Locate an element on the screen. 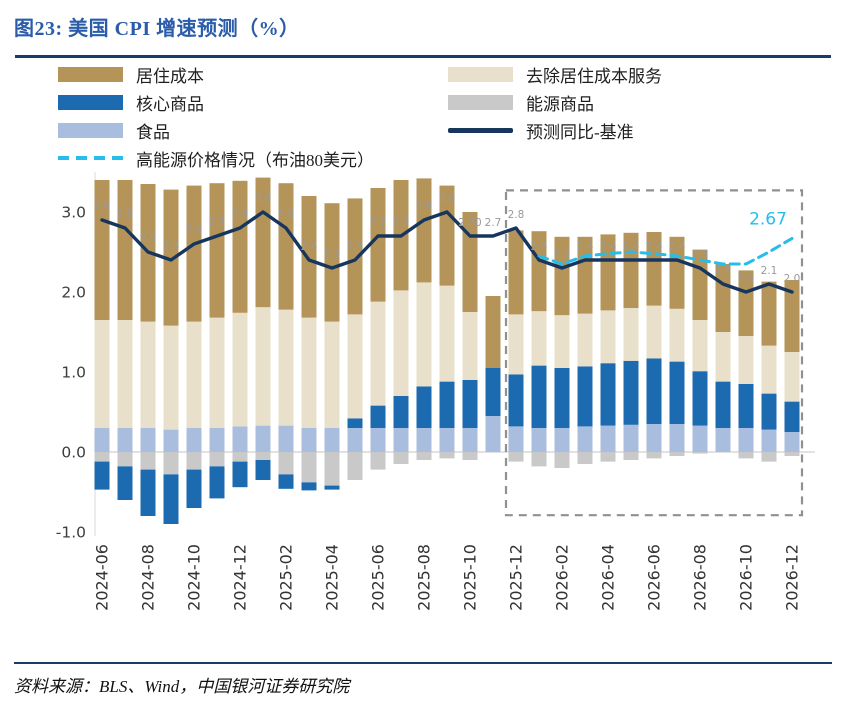 This screenshot has height=706, width=846. legend-item: 居住成本 is located at coordinates (253, 74).